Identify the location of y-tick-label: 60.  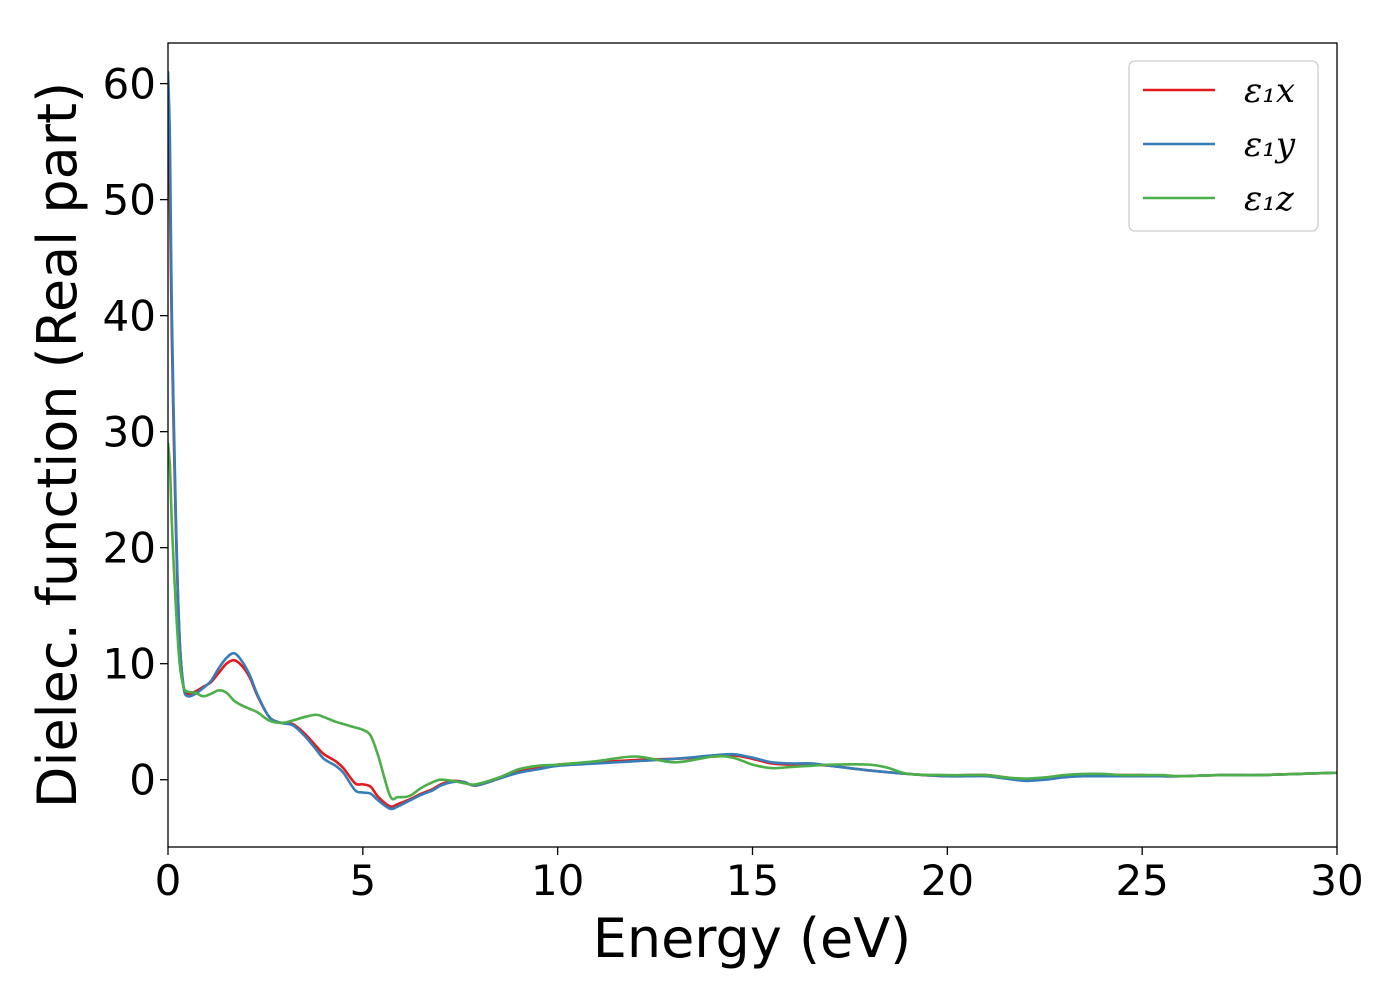
(129, 84).